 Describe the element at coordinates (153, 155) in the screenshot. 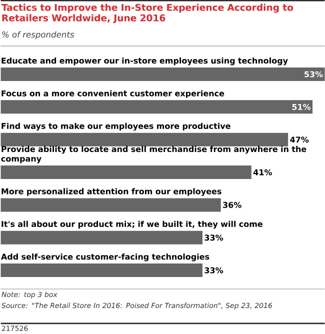

I see `y-tick-label: Provide ability to locate and sell merchandise from anywhere in the company` at that location.